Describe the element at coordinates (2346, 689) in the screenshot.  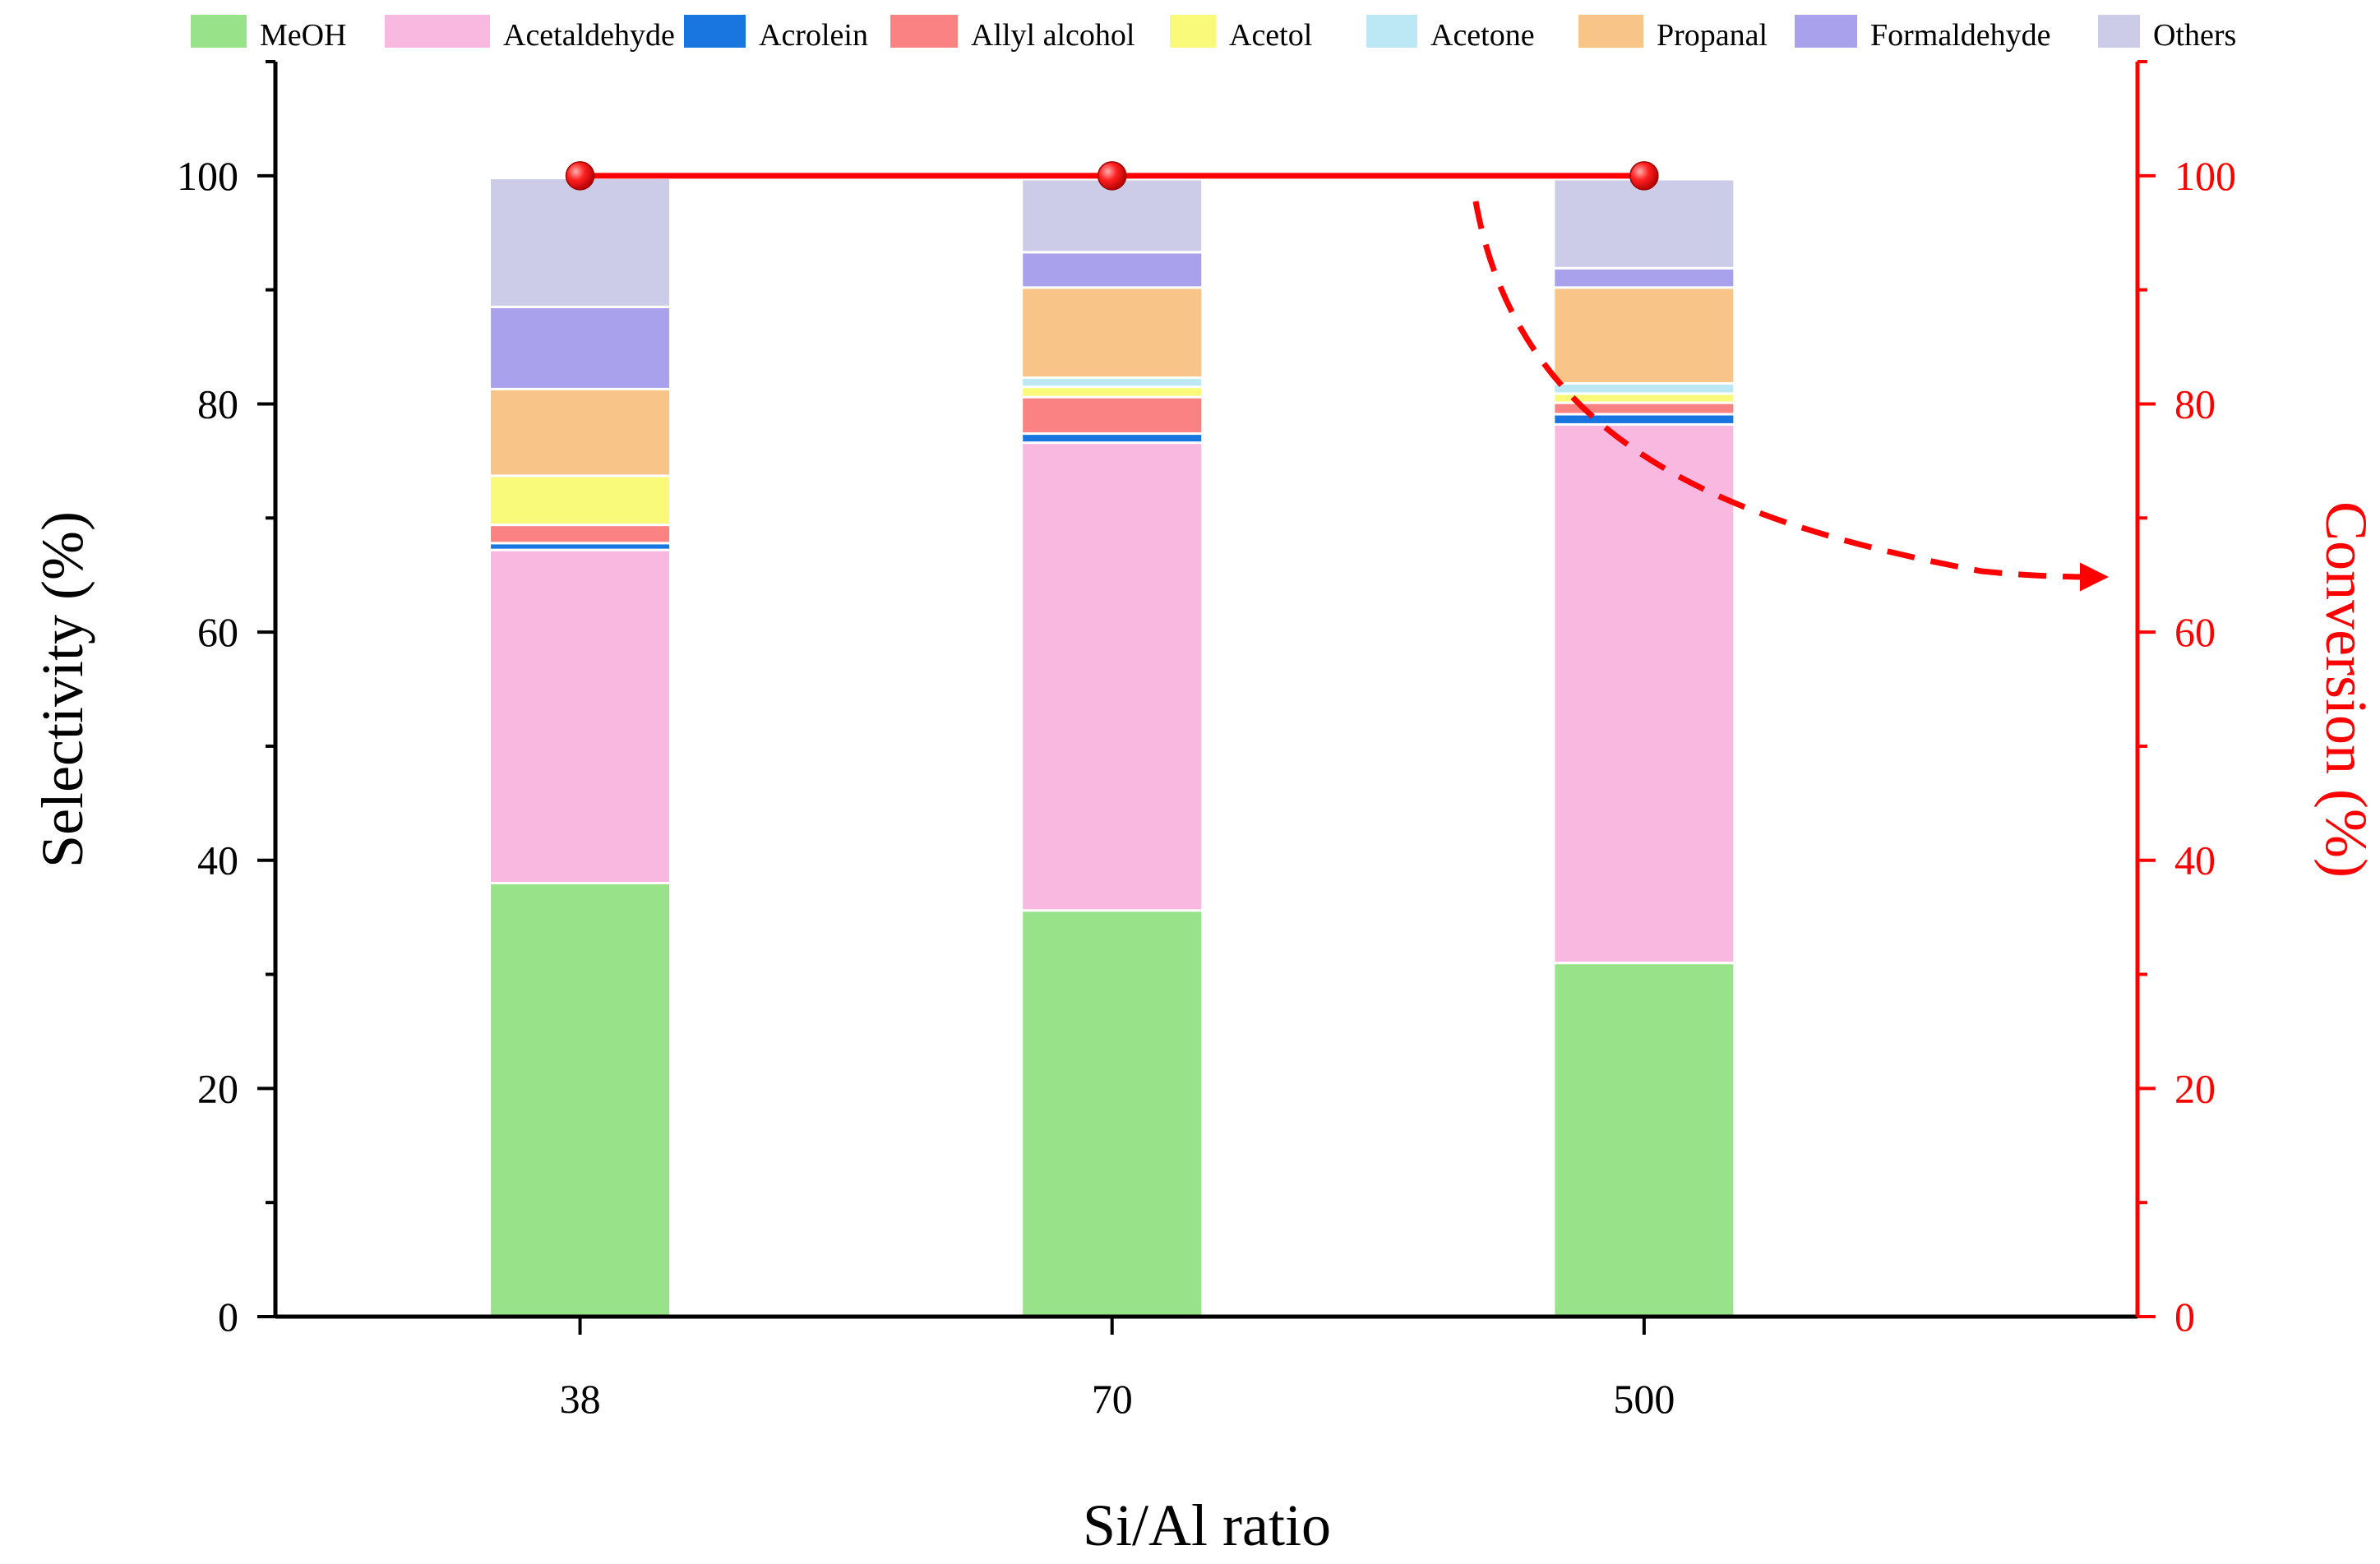
I see `y-axis-title-right: Conversion (%)` at that location.